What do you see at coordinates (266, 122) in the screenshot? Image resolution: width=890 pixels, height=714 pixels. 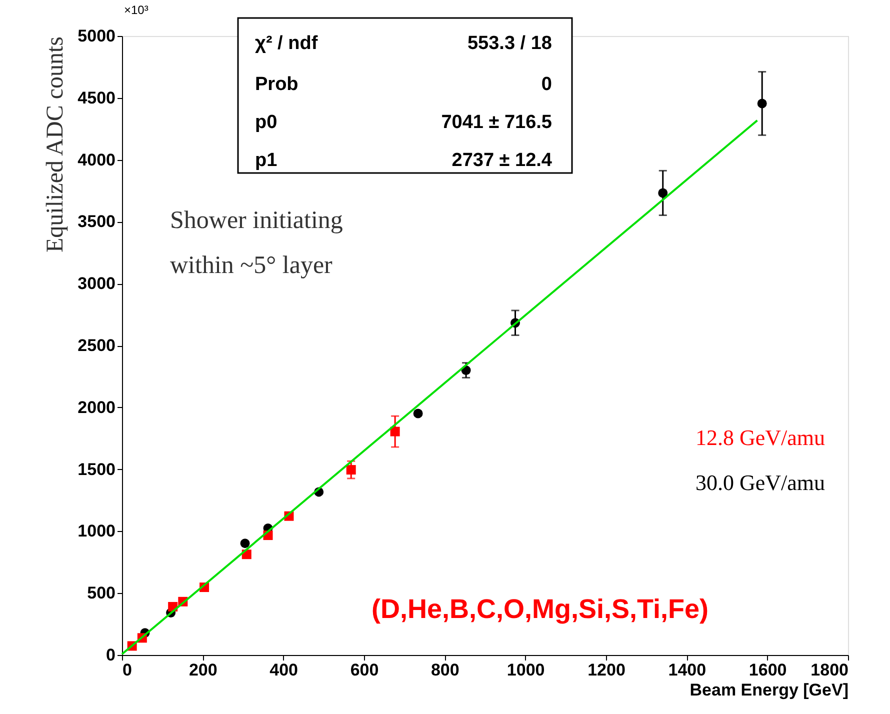 I see `annotation: p0` at bounding box center [266, 122].